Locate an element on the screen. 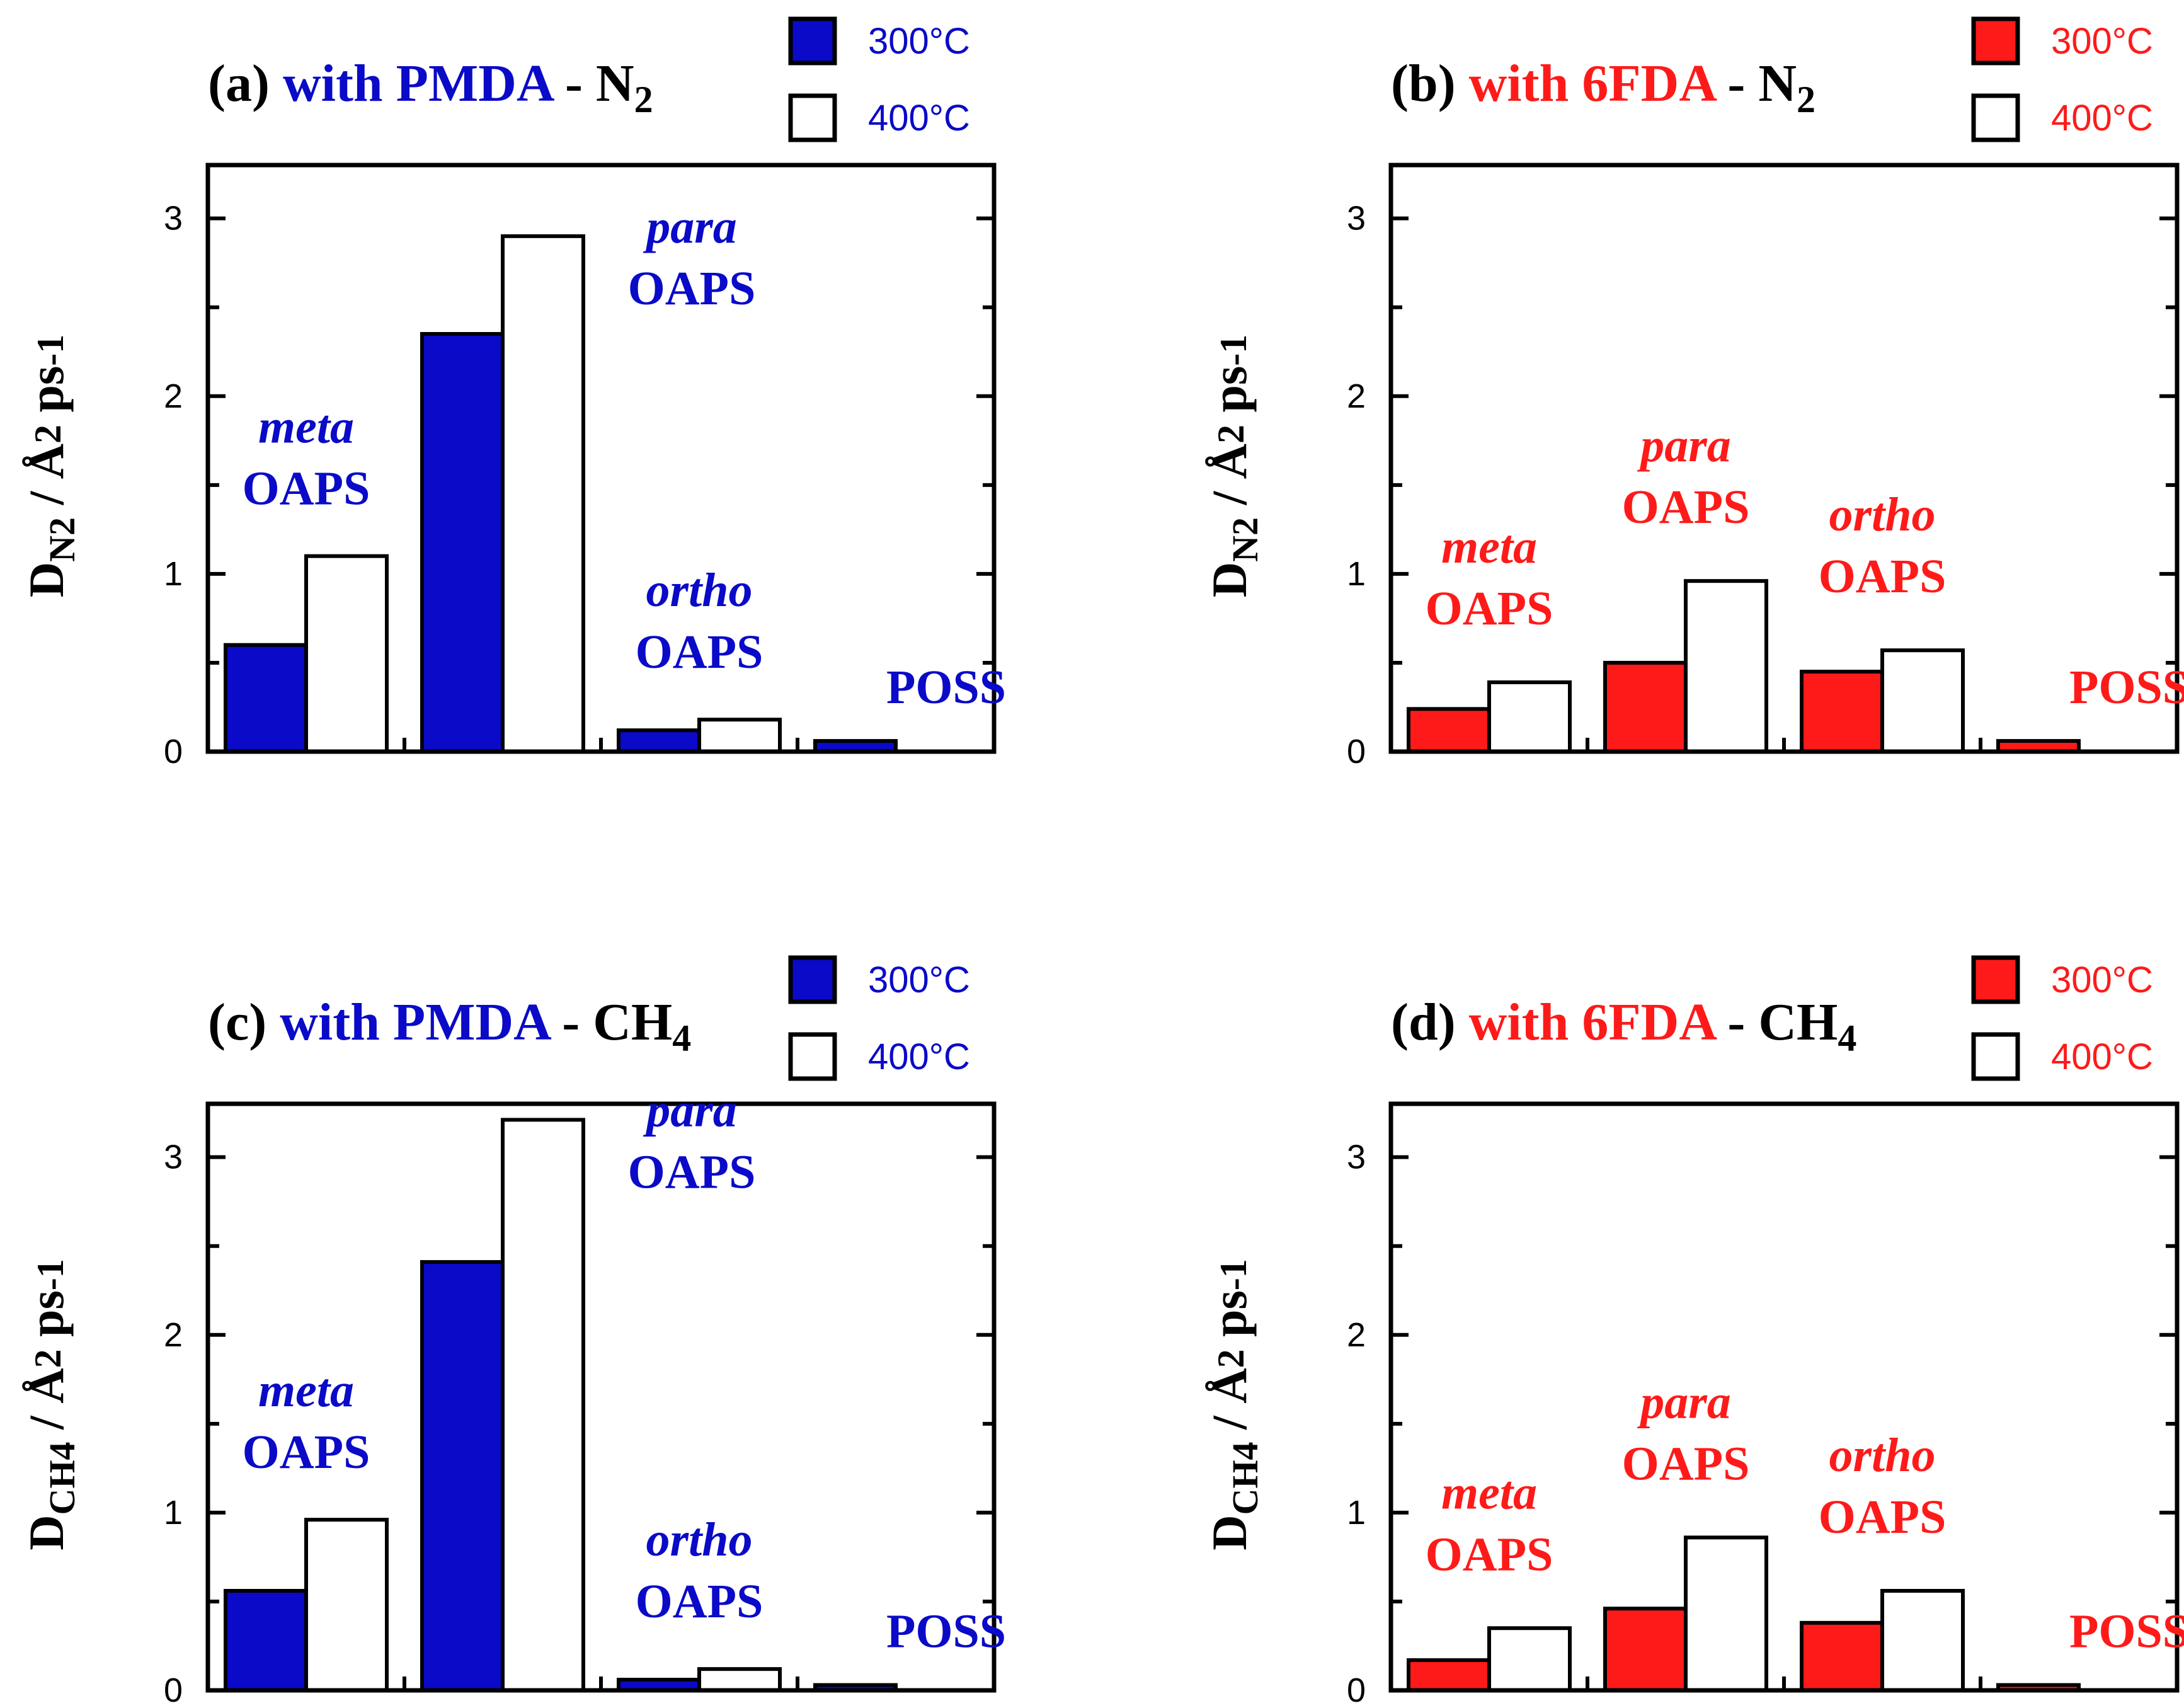  panel-title: (b) with 6FDA - N2 is located at coordinates (1603, 87).